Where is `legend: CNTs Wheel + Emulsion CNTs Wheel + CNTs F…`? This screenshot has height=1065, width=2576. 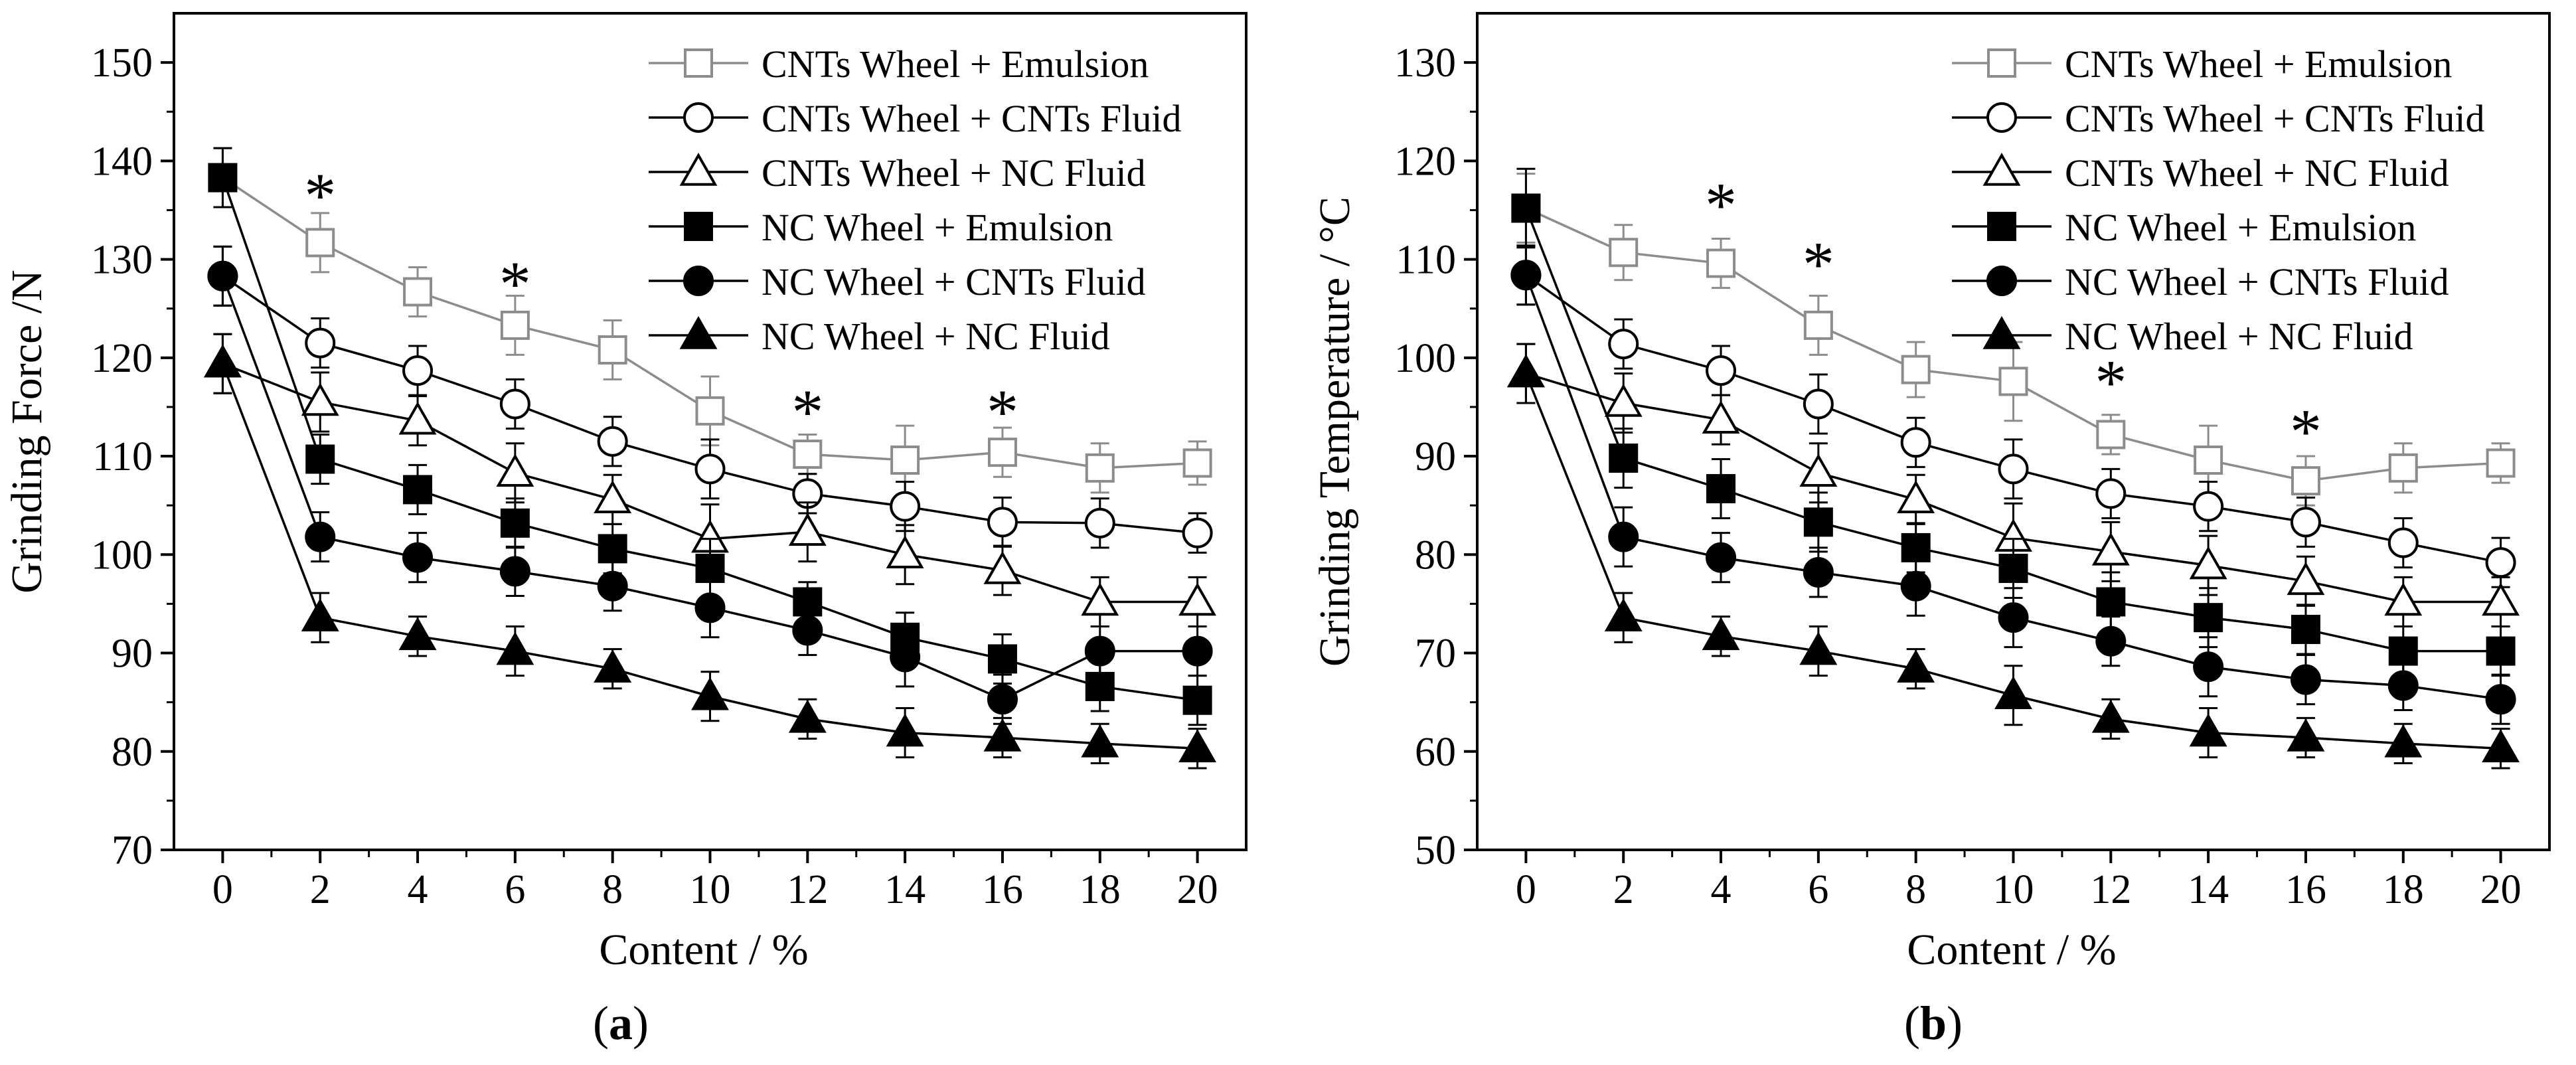
legend: CNTs Wheel + Emulsion CNTs Wheel + CNTs F… is located at coordinates (2218, 200).